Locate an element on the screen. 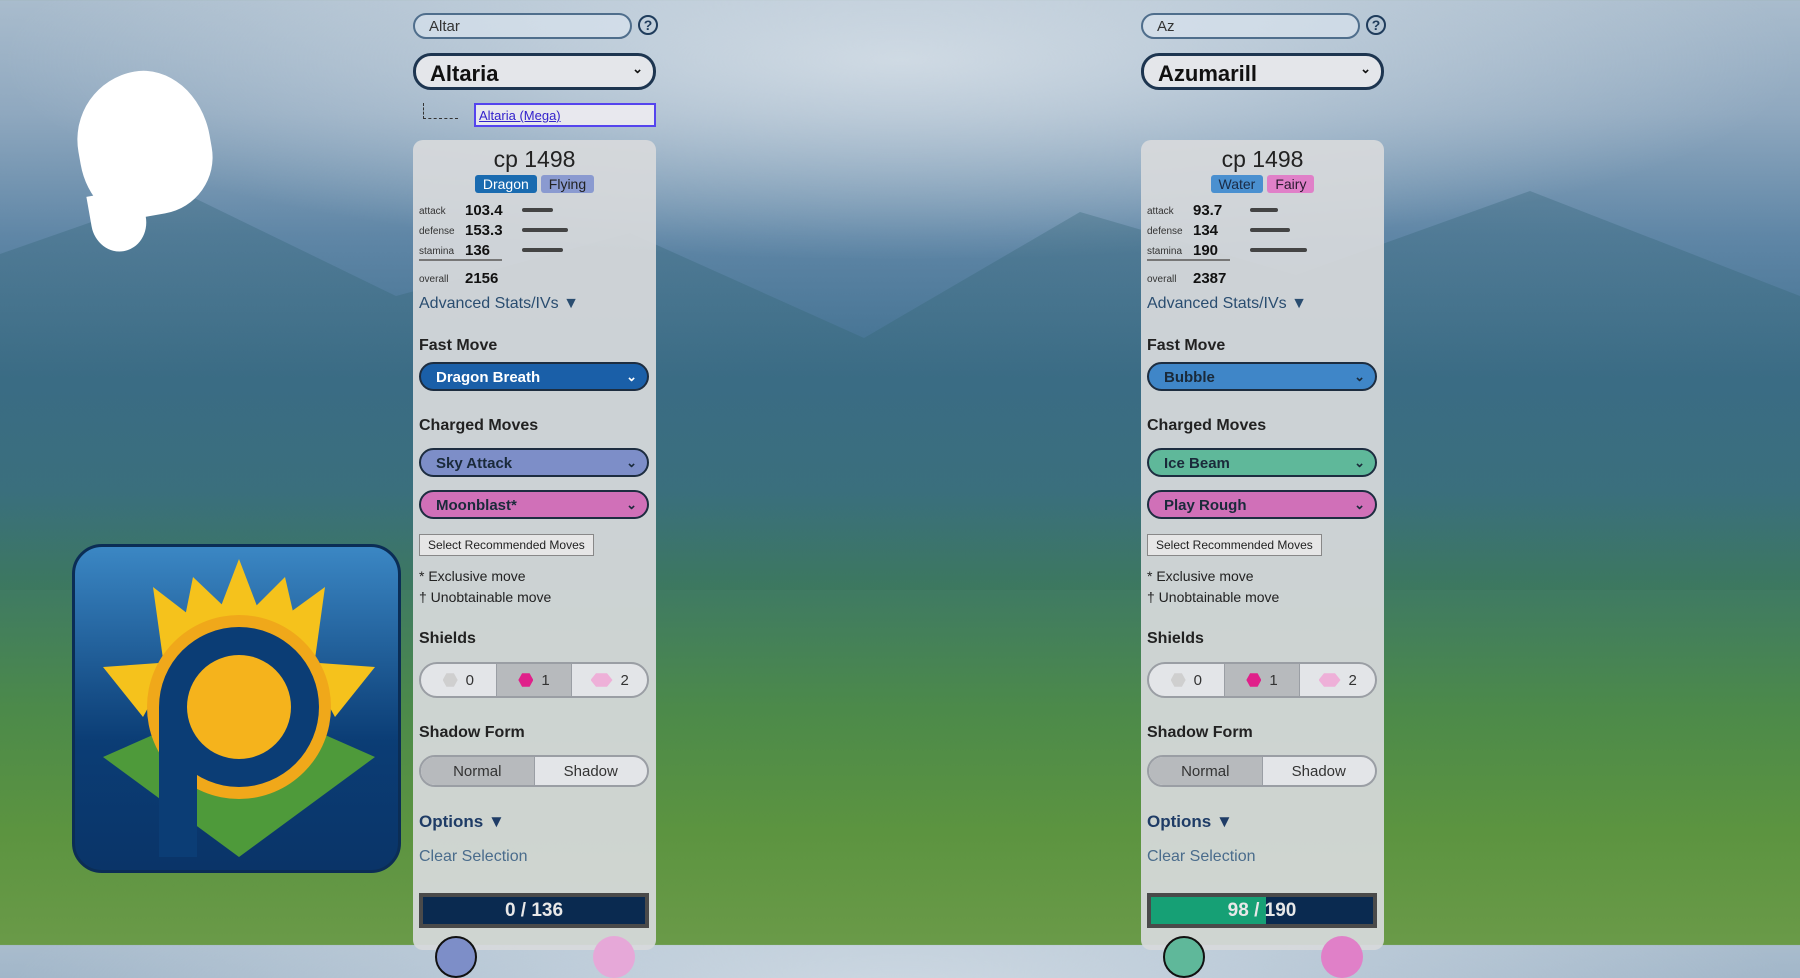  stat-defense: defense 153.3 is located at coordinates (539, 233).